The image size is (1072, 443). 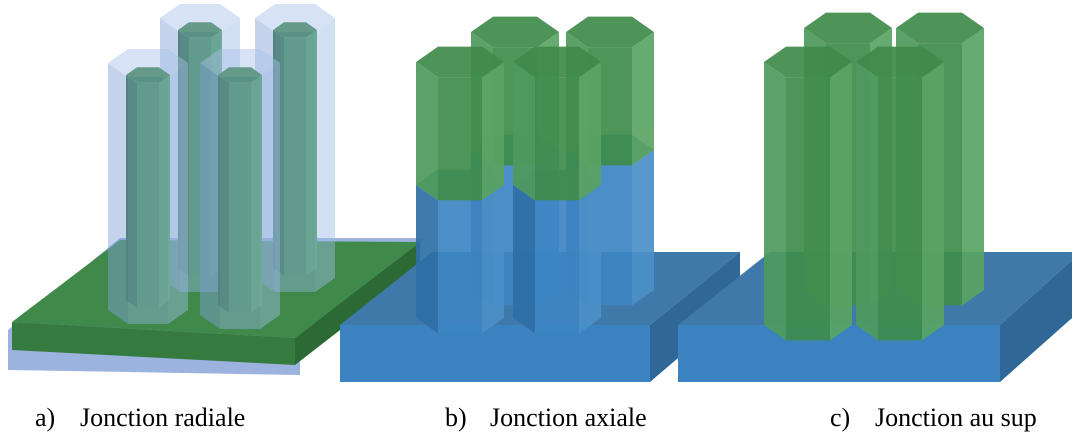 I want to click on caption-letter: b), so click(x=456, y=417).